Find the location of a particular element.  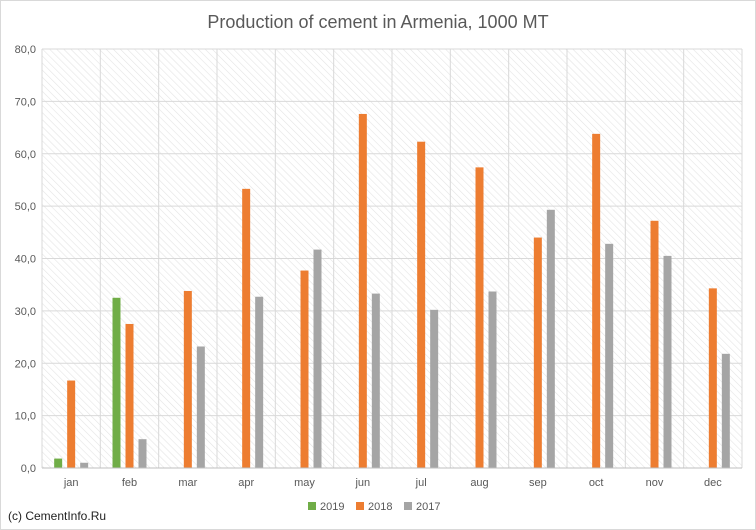

bar-2017-feb is located at coordinates (142, 453).